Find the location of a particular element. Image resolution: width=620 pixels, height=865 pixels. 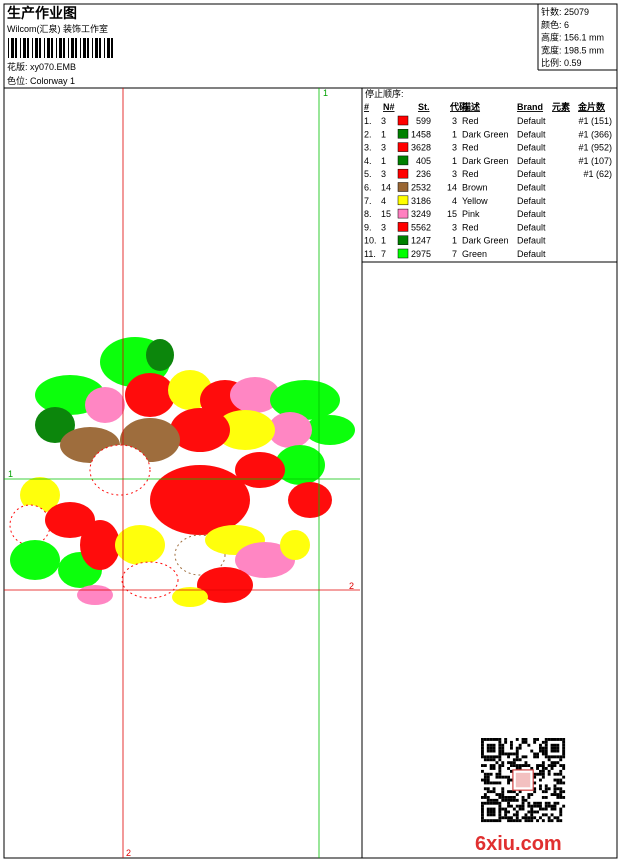

column-header: 描述 is located at coordinates (471, 106).